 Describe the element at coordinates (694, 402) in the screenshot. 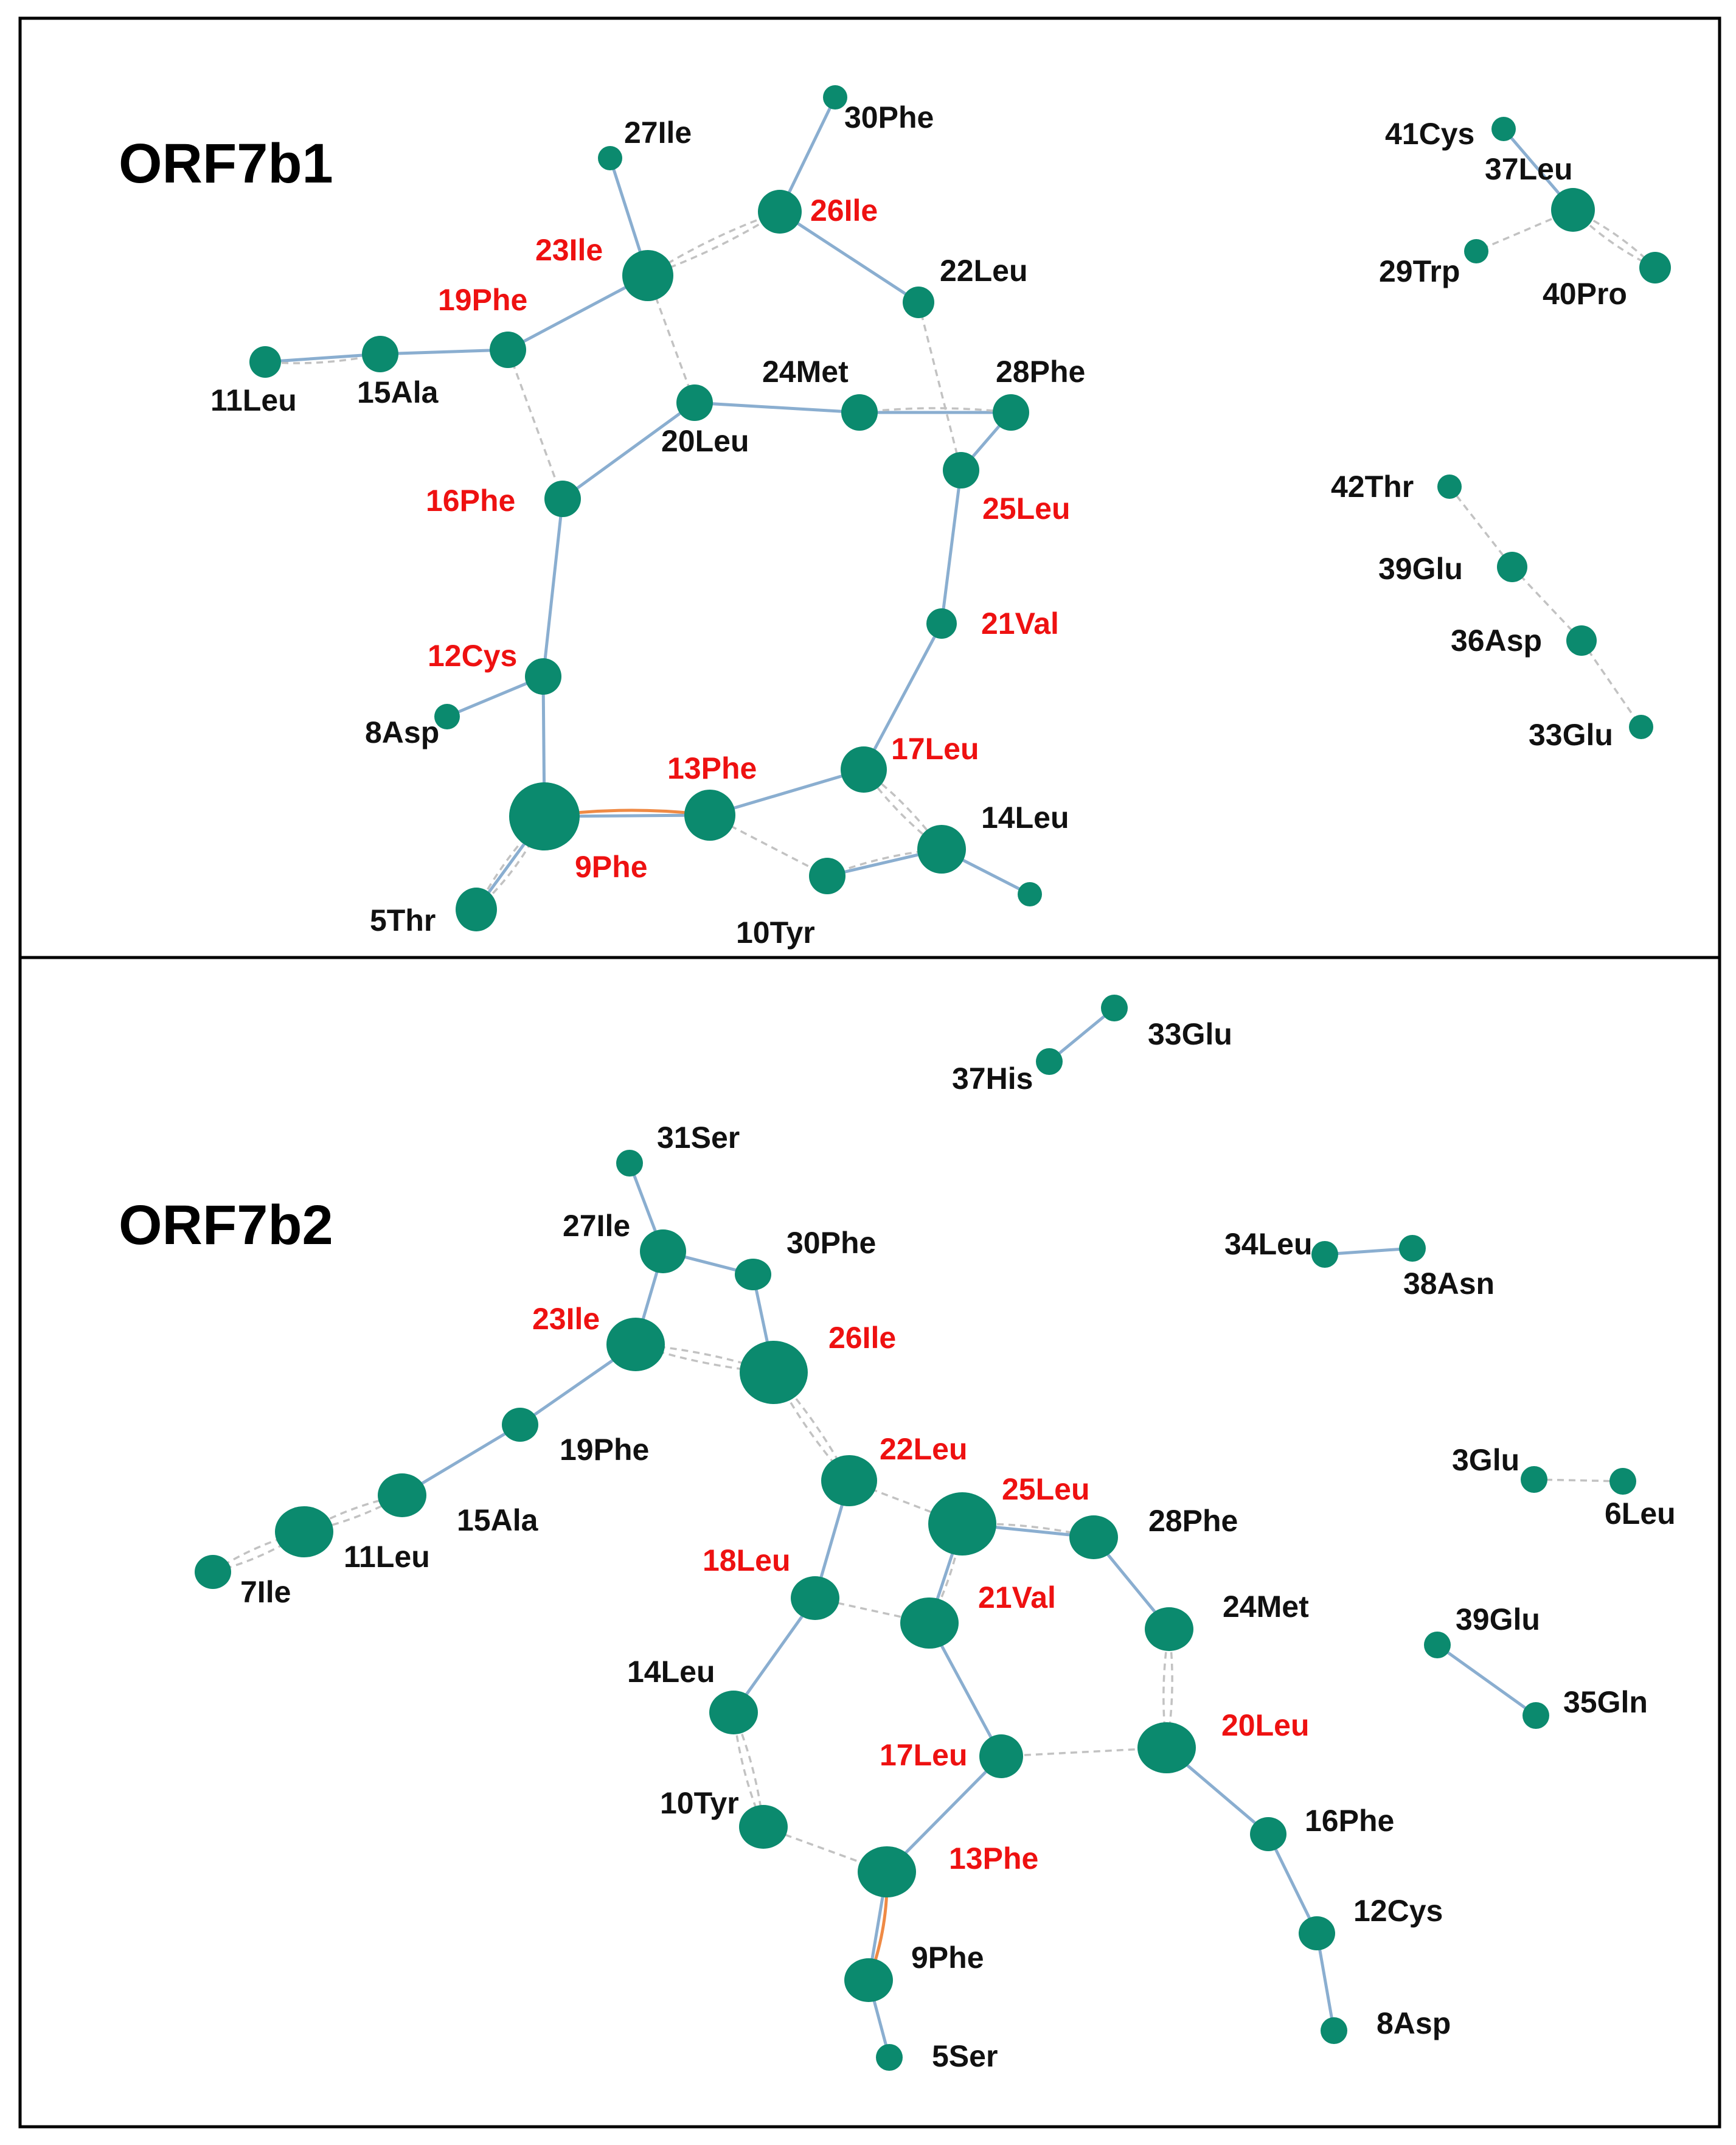

I see `node-orf7b1-20Leu` at that location.